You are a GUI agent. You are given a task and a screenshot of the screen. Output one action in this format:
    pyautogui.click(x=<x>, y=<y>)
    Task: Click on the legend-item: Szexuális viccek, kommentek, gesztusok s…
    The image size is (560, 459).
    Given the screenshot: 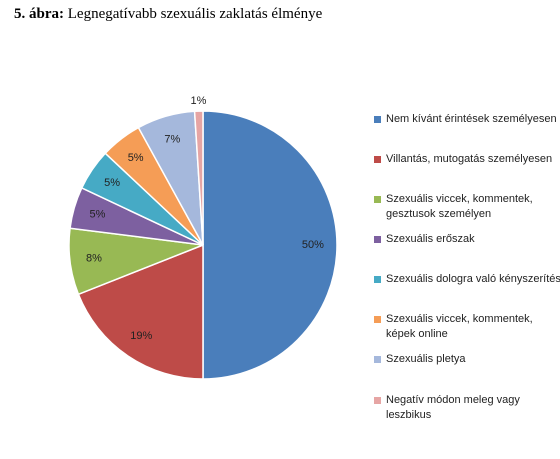 What is the action you would take?
    pyautogui.click(x=467, y=207)
    